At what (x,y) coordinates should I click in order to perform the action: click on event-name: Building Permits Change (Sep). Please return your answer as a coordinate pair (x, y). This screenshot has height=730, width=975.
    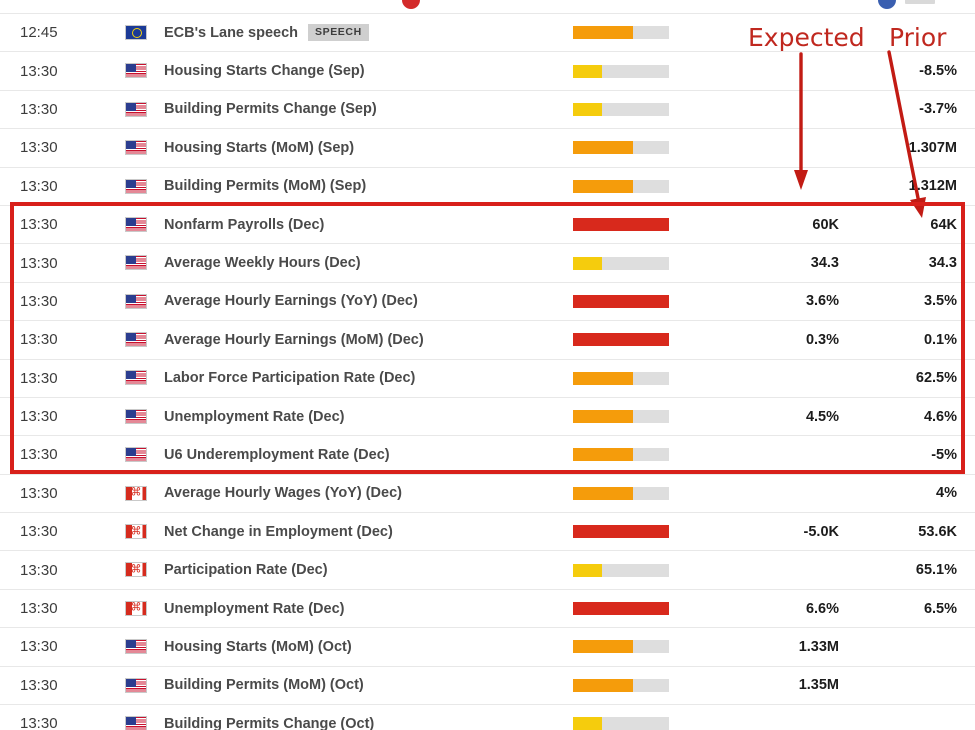
    Looking at the image, I should click on (270, 109).